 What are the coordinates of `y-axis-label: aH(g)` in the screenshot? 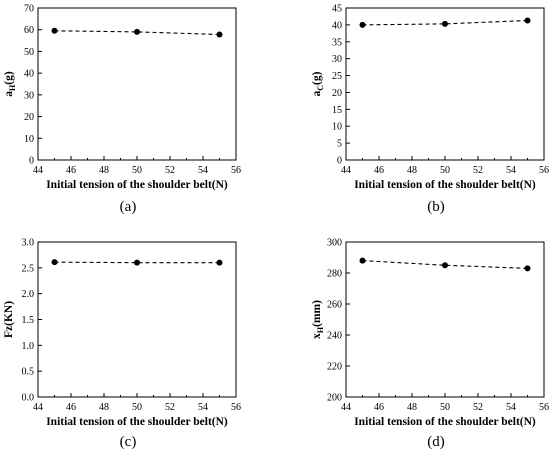 It's located at (10, 84).